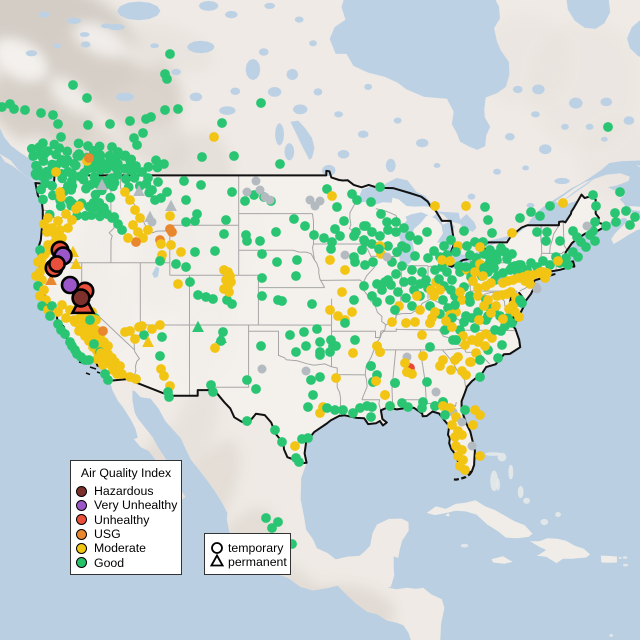 The height and width of the screenshot is (640, 640). What do you see at coordinates (256, 548) in the screenshot?
I see `svg-text: temporary` at bounding box center [256, 548].